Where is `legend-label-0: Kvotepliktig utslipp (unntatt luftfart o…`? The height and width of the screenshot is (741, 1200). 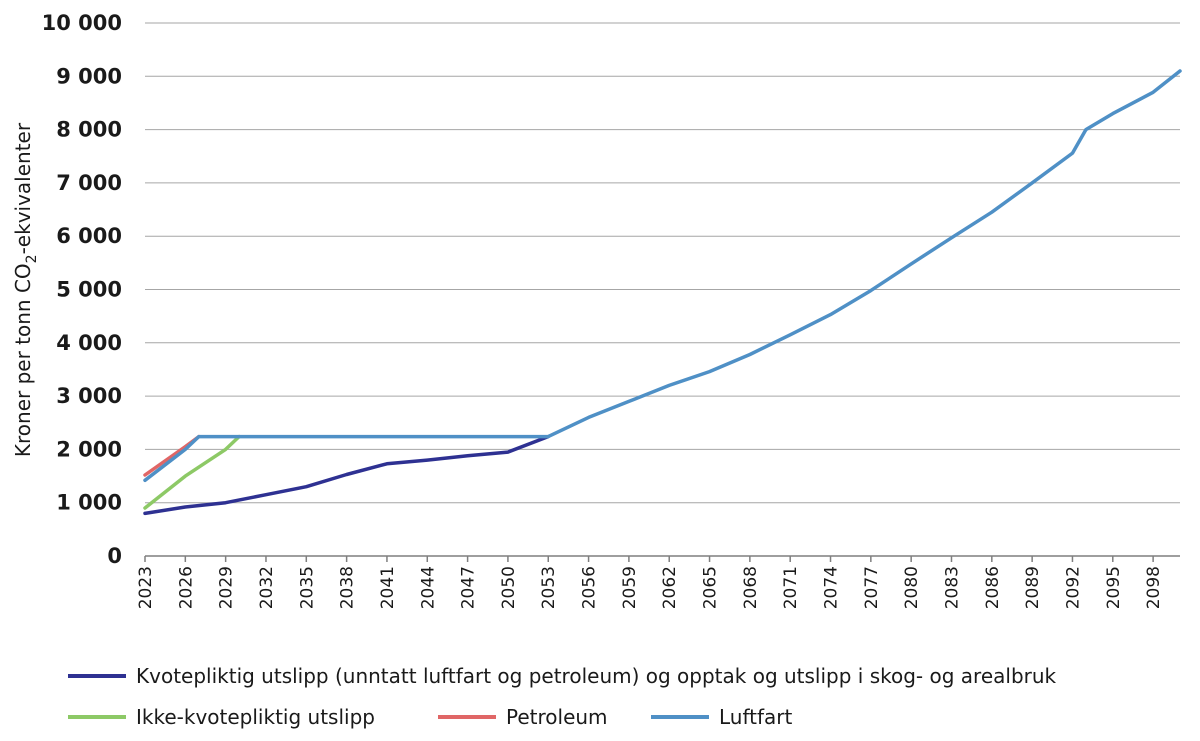
legend-label-0: Kvotepliktig utslipp (unntatt luftfart o… is located at coordinates (596, 676).